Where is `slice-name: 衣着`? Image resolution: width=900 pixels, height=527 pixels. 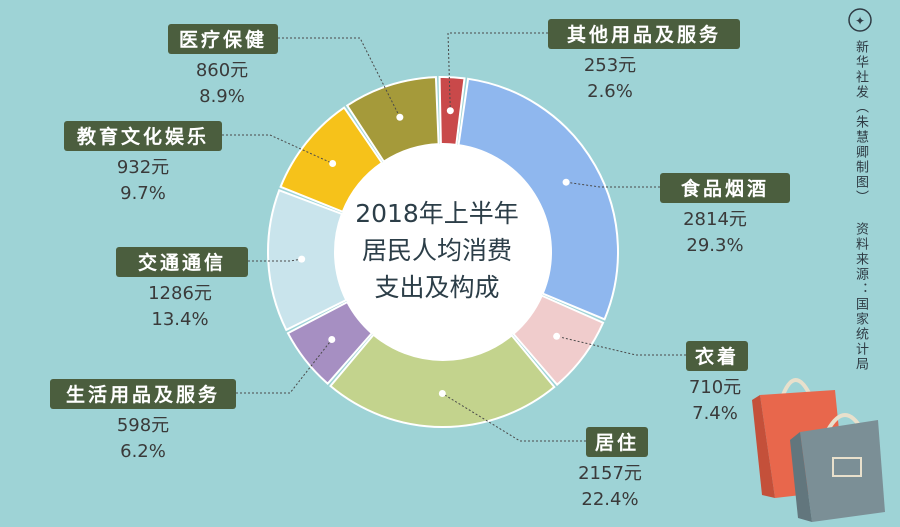
slice-name: 衣着 is located at coordinates (717, 356).